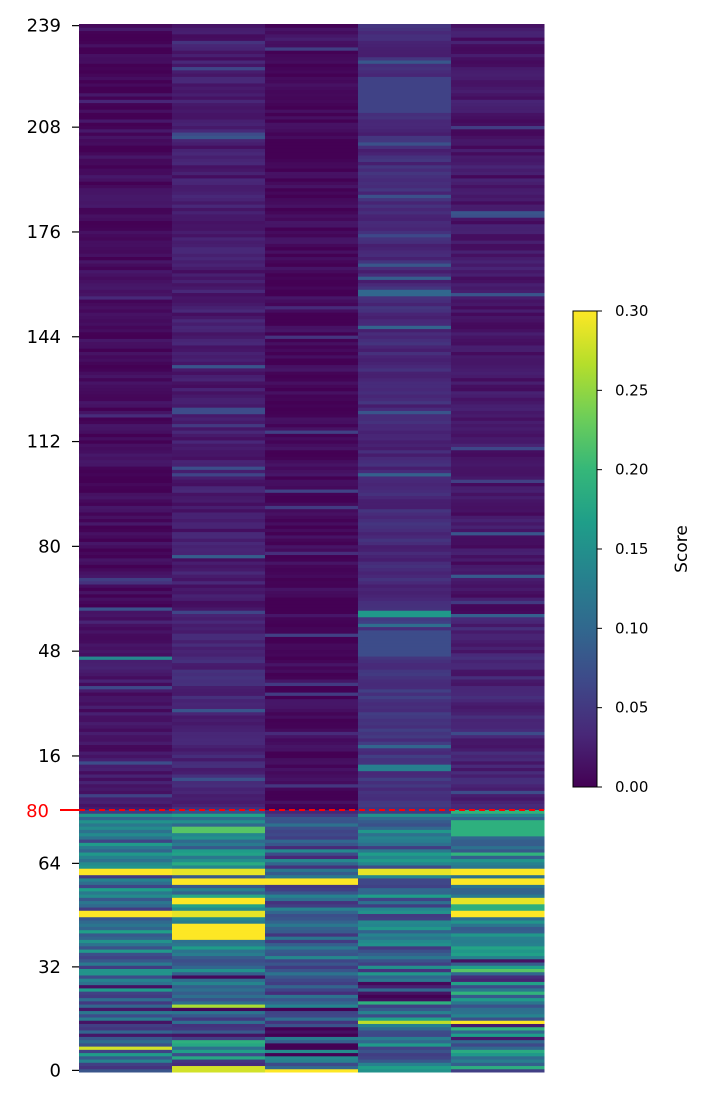  What do you see at coordinates (44, 127) in the screenshot?
I see `y-tick-label: 208` at bounding box center [44, 127].